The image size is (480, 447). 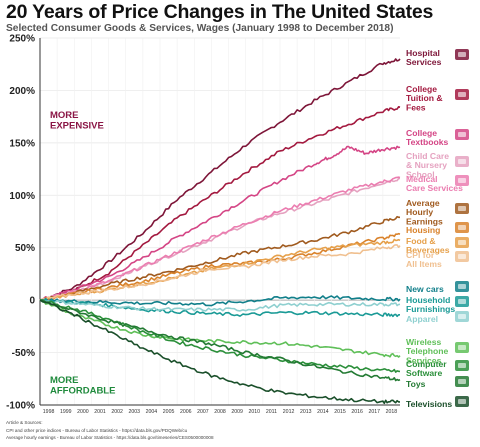 I want to click on child-icon, so click(x=462, y=161).